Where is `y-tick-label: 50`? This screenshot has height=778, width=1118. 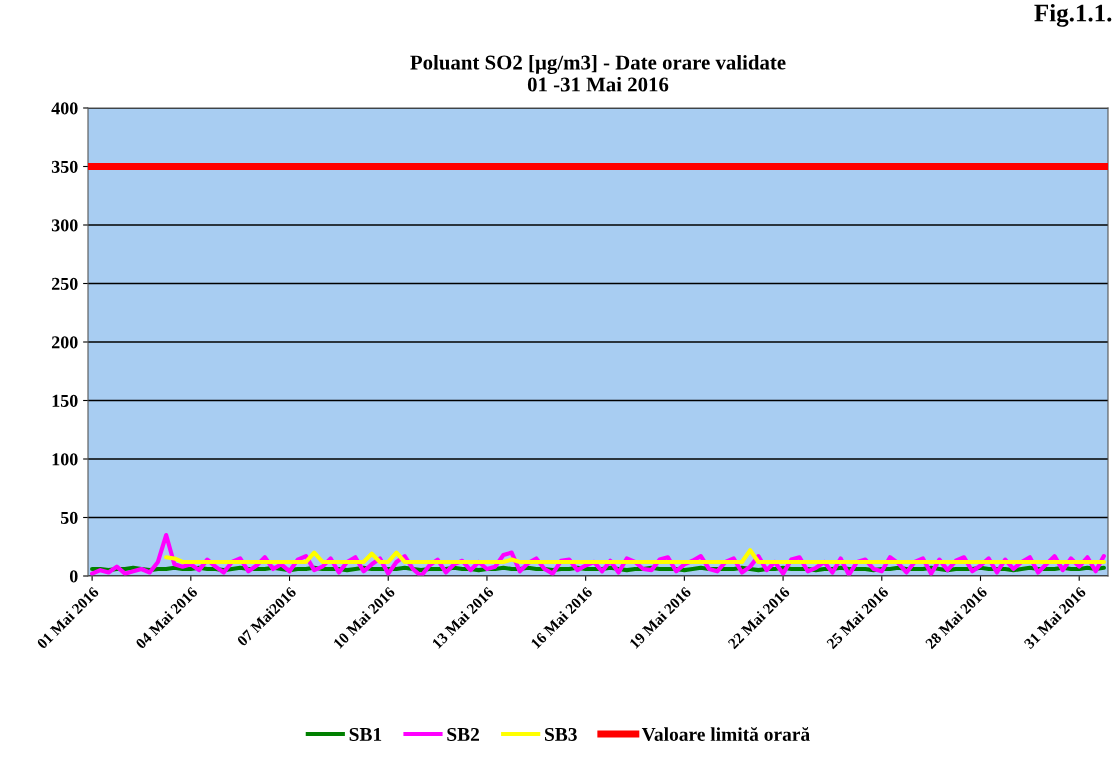
y-tick-label: 50 is located at coordinates (69, 517).